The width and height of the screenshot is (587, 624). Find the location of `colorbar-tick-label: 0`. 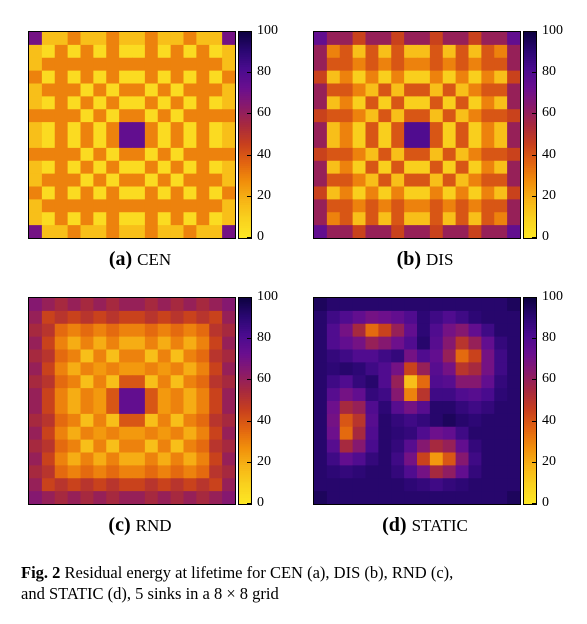

colorbar-tick-label: 0 is located at coordinates (260, 236).